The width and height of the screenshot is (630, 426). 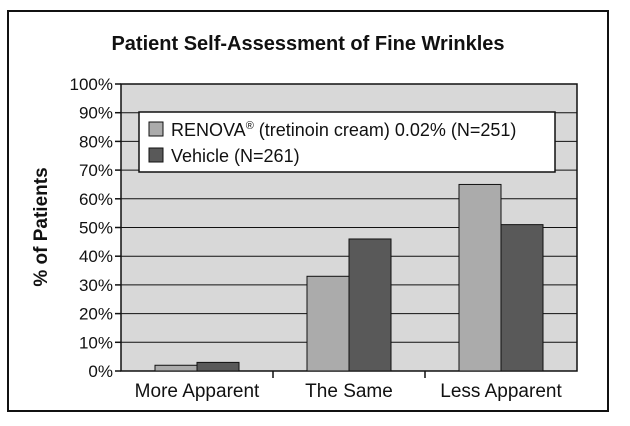 What do you see at coordinates (96, 113) in the screenshot?
I see `y-tick-label: 90%` at bounding box center [96, 113].